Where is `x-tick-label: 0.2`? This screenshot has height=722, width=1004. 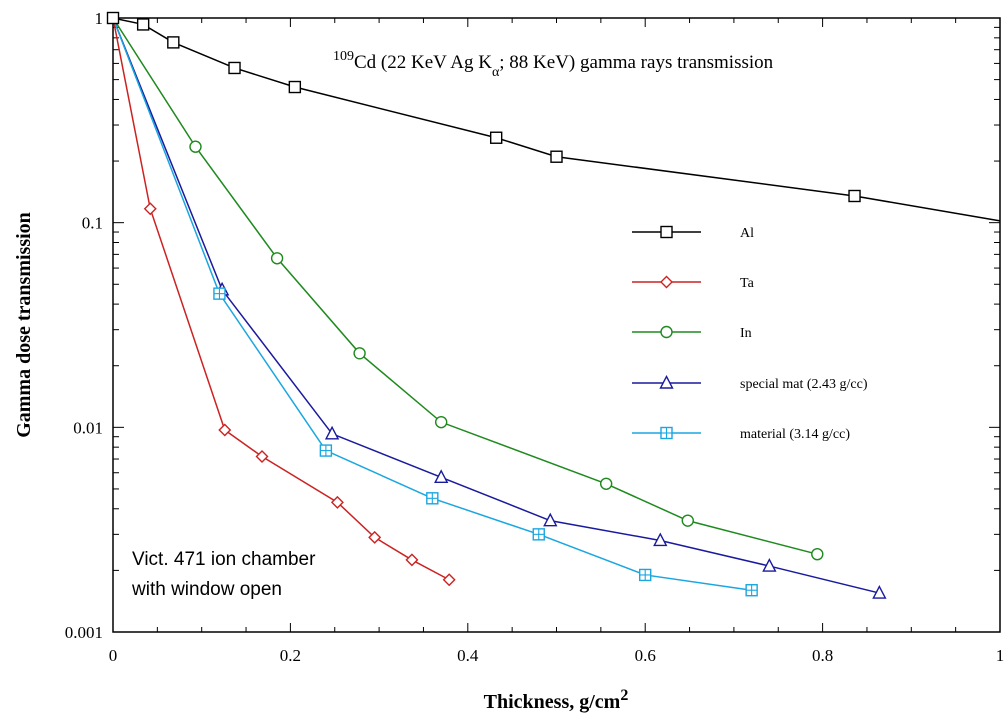 x-tick-label: 0.2 is located at coordinates (290, 655).